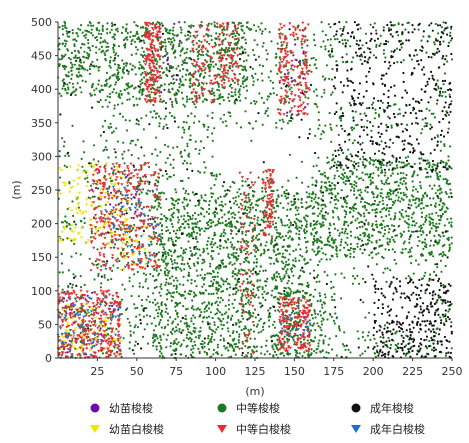 The width and height of the screenshot is (469, 443). What do you see at coordinates (333, 371) in the screenshot?
I see `x-tick-label: 175` at bounding box center [333, 371].